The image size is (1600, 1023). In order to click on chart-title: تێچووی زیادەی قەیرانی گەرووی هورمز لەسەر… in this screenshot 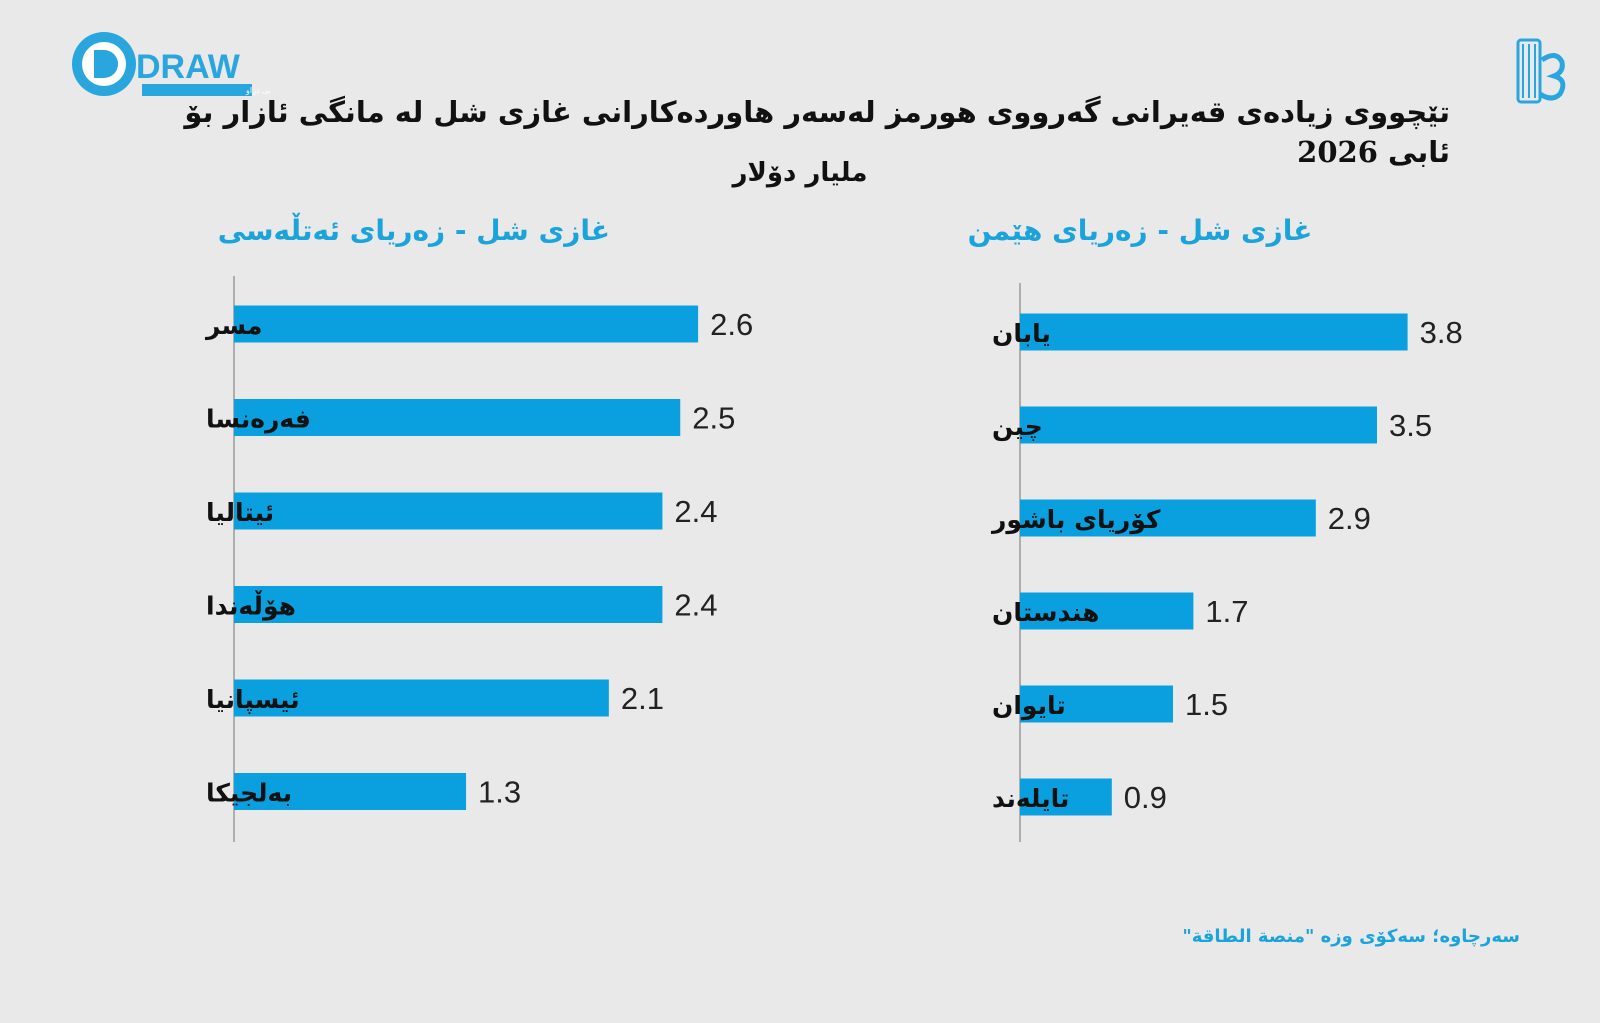, I will do `click(800, 132)`.